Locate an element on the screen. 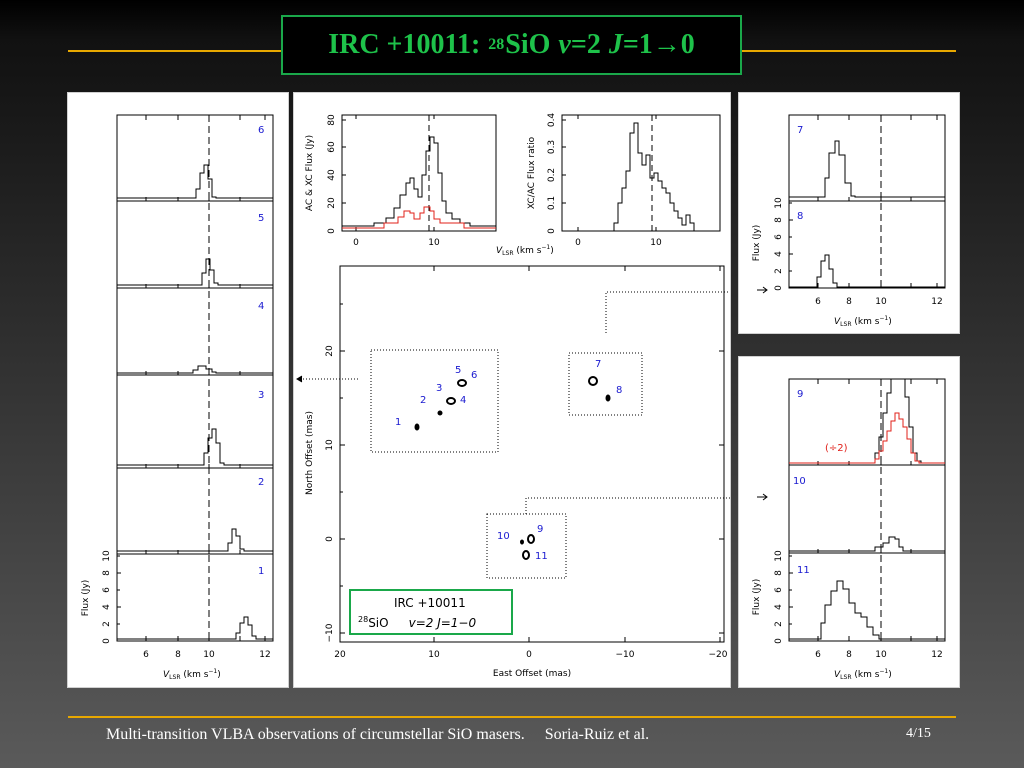  spectrum-label-3: 3 is located at coordinates (261, 395).